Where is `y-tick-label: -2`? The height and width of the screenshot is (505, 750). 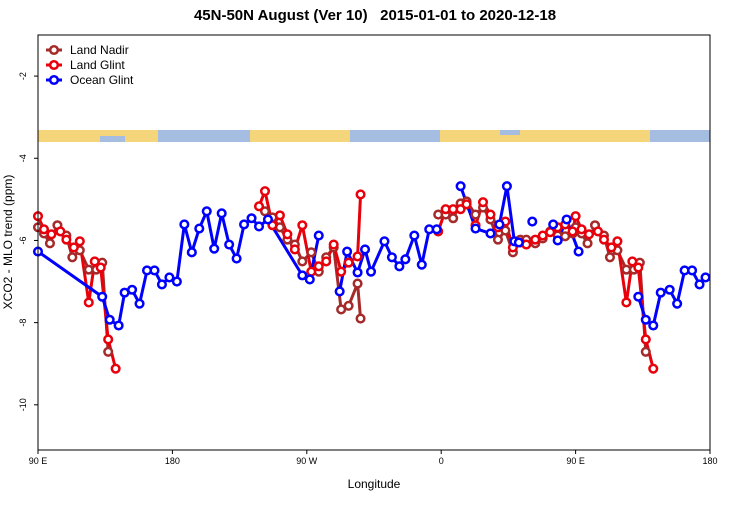
y-tick-label: -2 is located at coordinates (23, 76).